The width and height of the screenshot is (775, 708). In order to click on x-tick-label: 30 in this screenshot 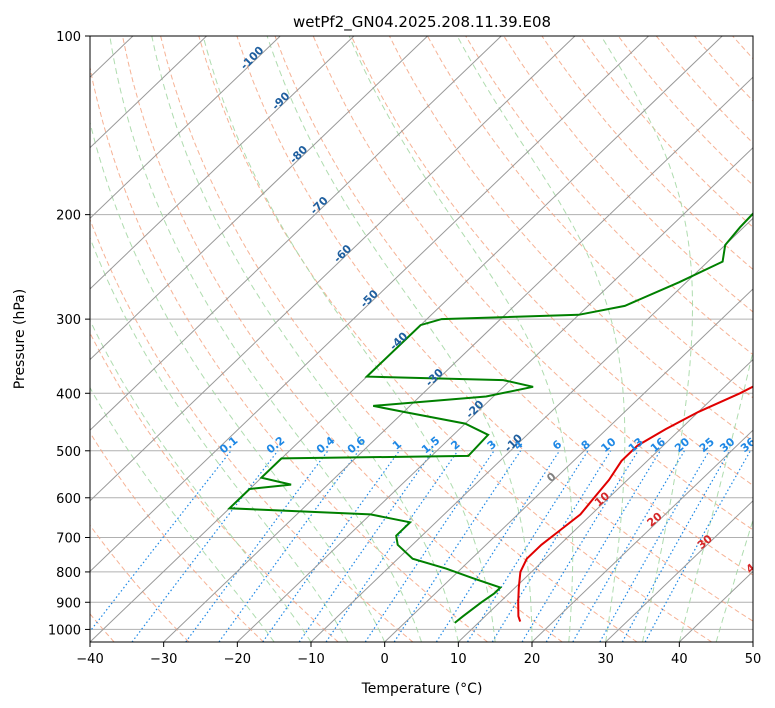, I will do `click(605, 659)`.